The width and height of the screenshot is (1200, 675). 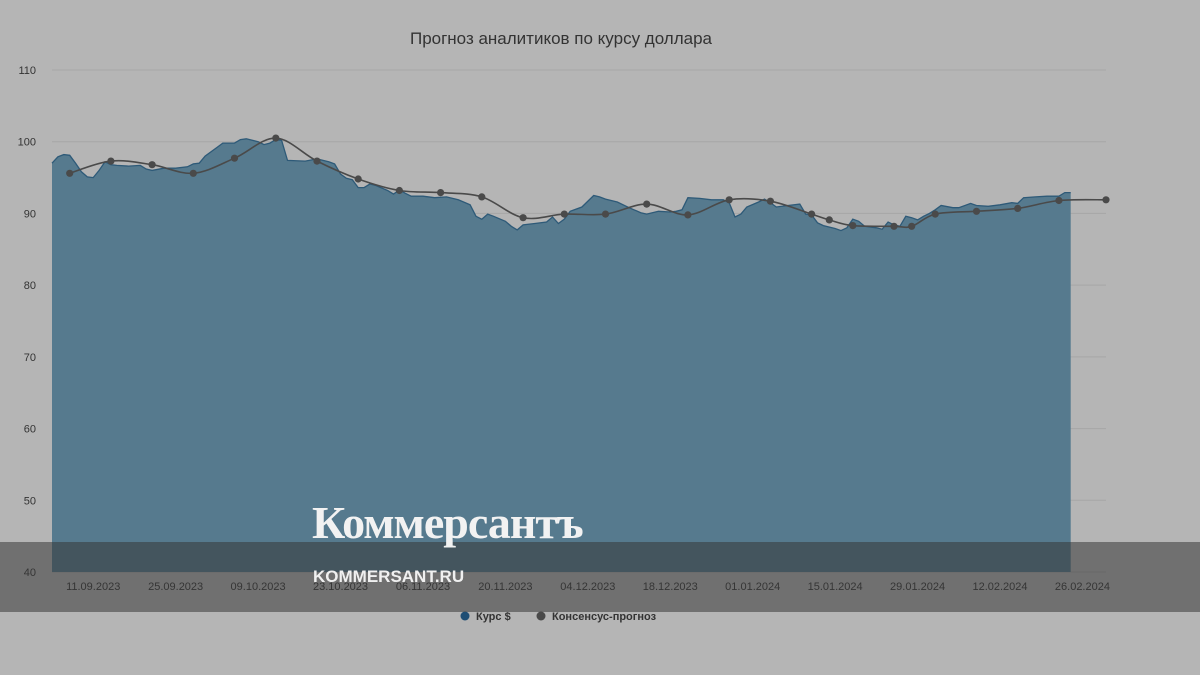 What do you see at coordinates (541, 616) in the screenshot?
I see `legend-marker-forecast` at bounding box center [541, 616].